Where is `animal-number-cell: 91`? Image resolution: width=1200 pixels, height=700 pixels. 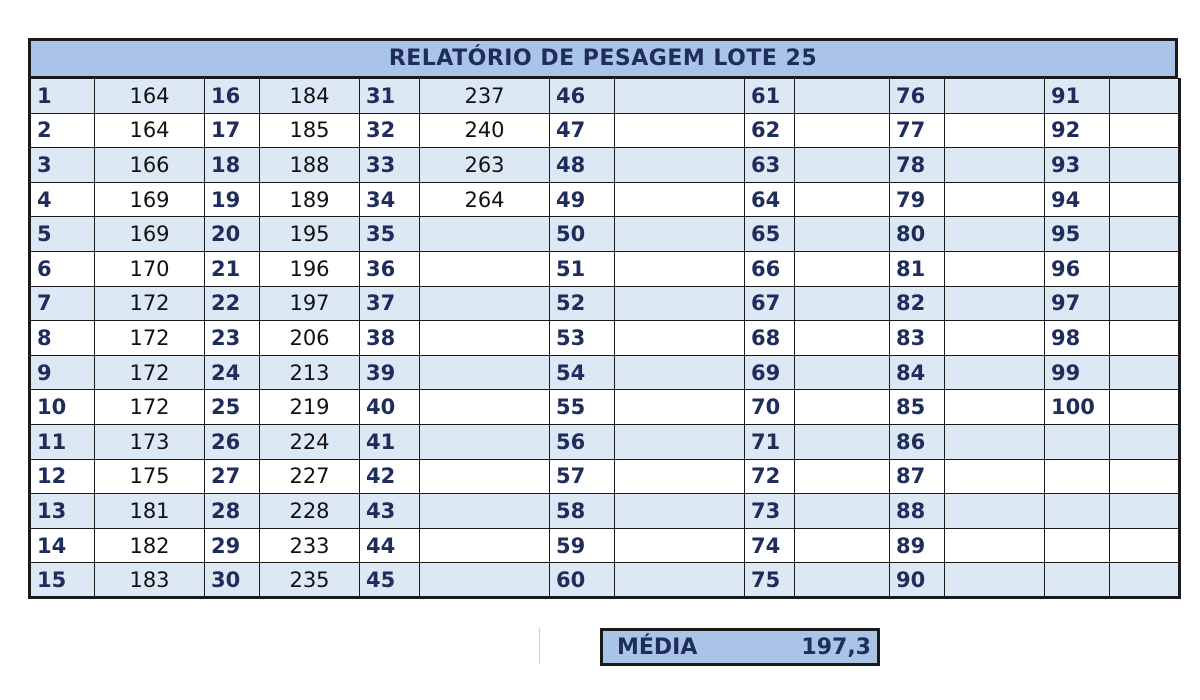 animal-number-cell: 91 is located at coordinates (1077, 96).